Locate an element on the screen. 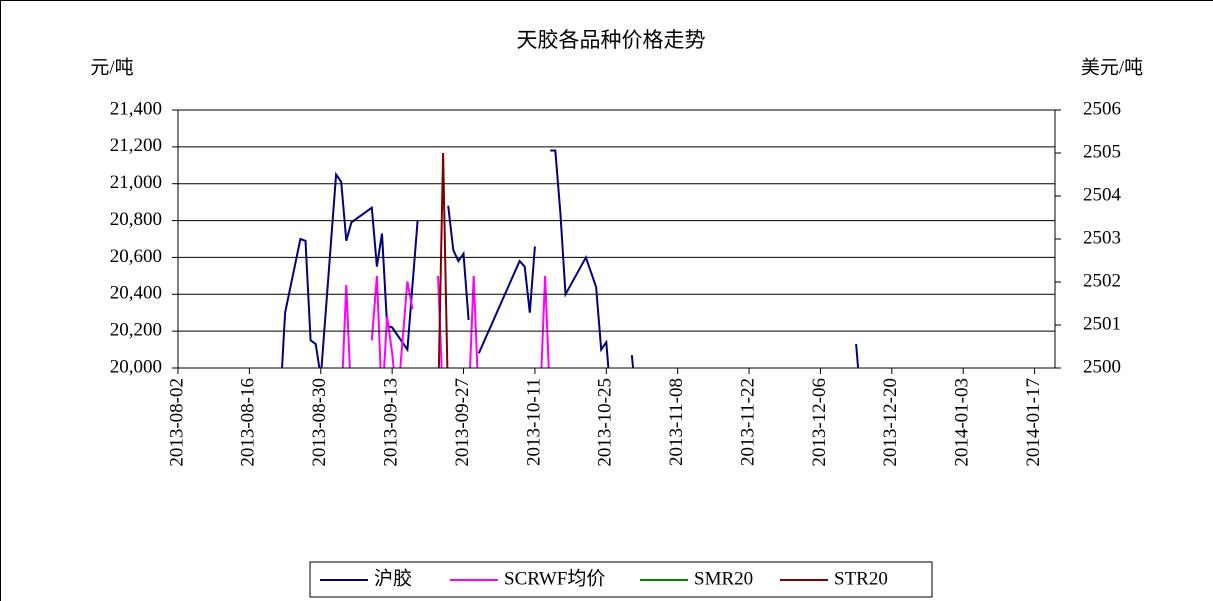 The height and width of the screenshot is (601, 1213). y-tick-label: 20,600 is located at coordinates (136, 256).